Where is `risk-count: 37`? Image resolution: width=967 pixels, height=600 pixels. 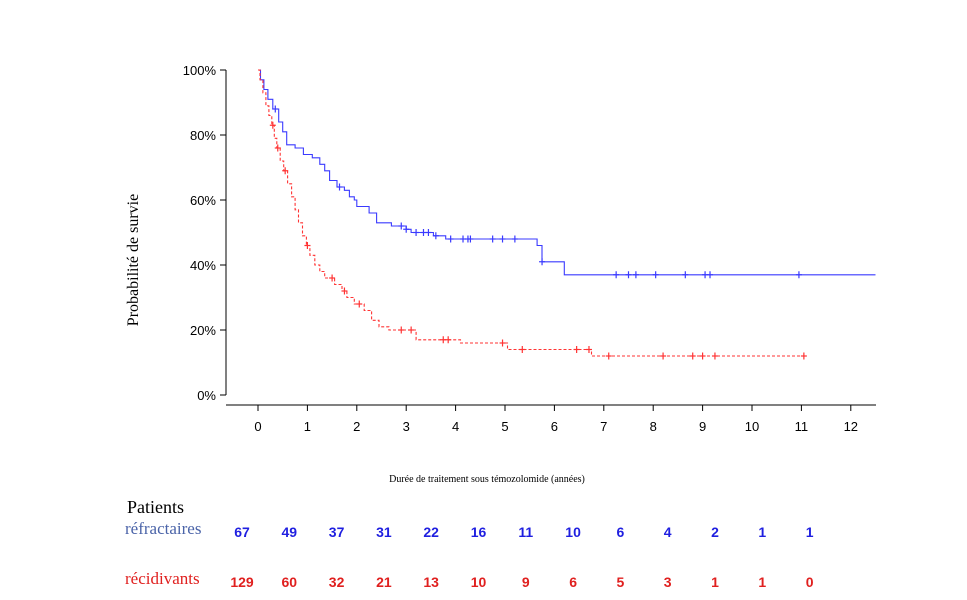
risk-count: 37 is located at coordinates (336, 532).